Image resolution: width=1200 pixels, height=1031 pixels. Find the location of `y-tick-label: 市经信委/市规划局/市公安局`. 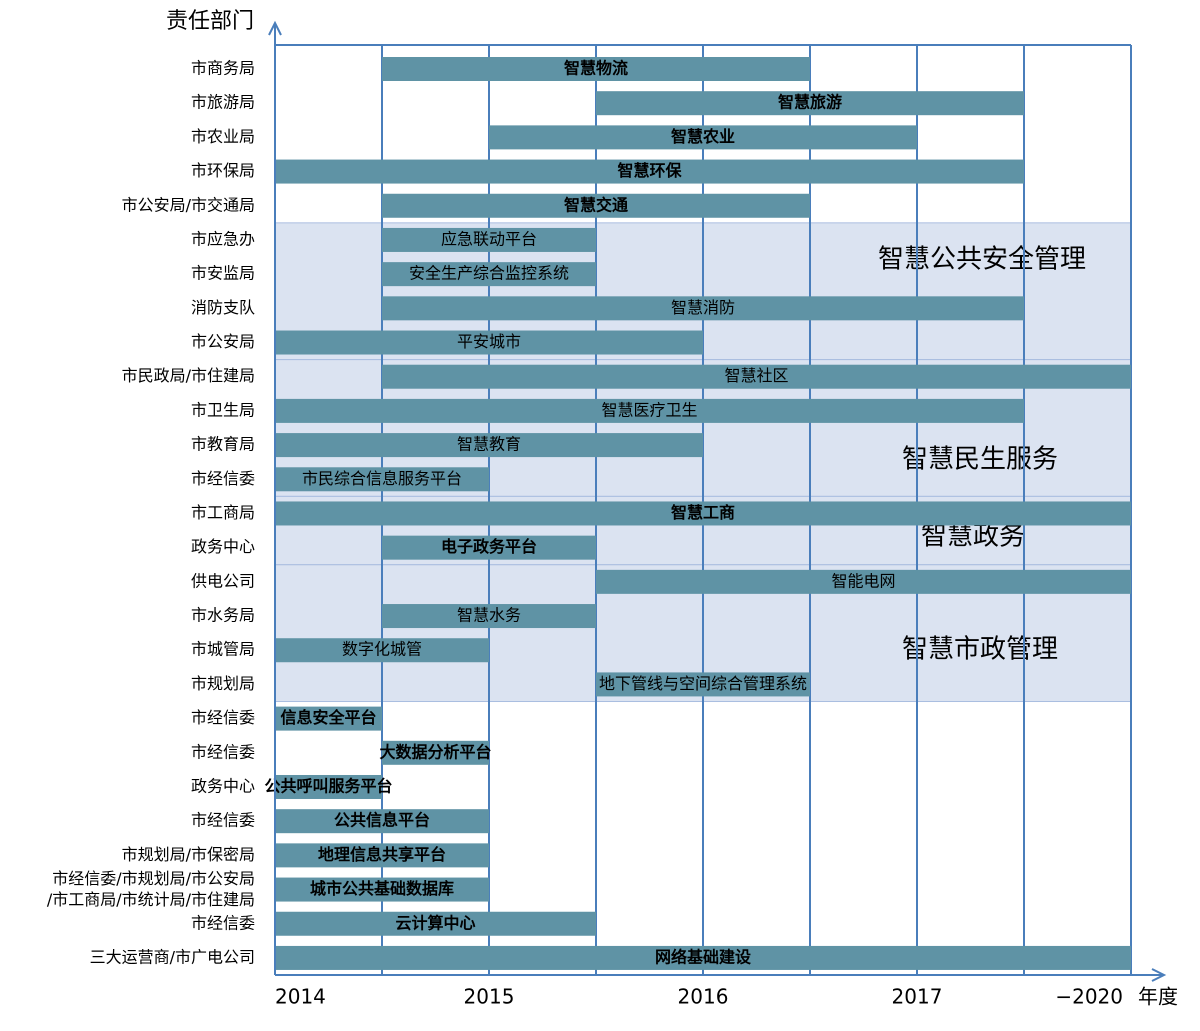

y-tick-label: 市经信委/市规划局/市公安局 is located at coordinates (153, 878).